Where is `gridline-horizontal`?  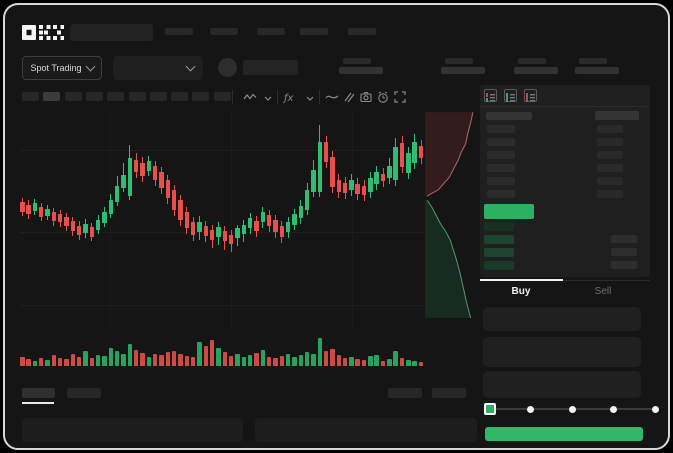
gridline-horizontal is located at coordinates (222, 150).